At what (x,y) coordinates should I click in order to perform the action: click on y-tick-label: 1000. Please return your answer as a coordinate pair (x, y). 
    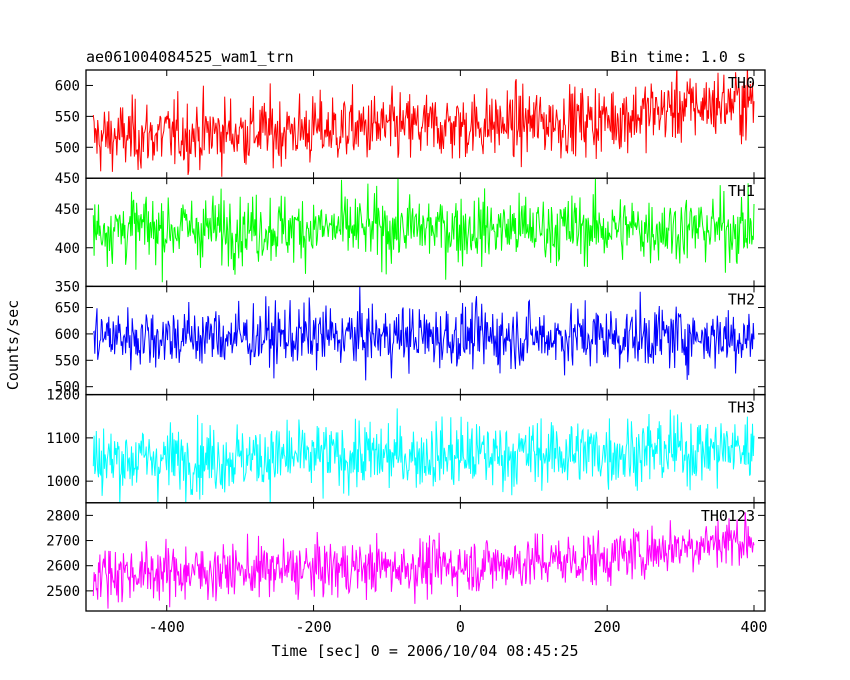
    Looking at the image, I should click on (63, 482).